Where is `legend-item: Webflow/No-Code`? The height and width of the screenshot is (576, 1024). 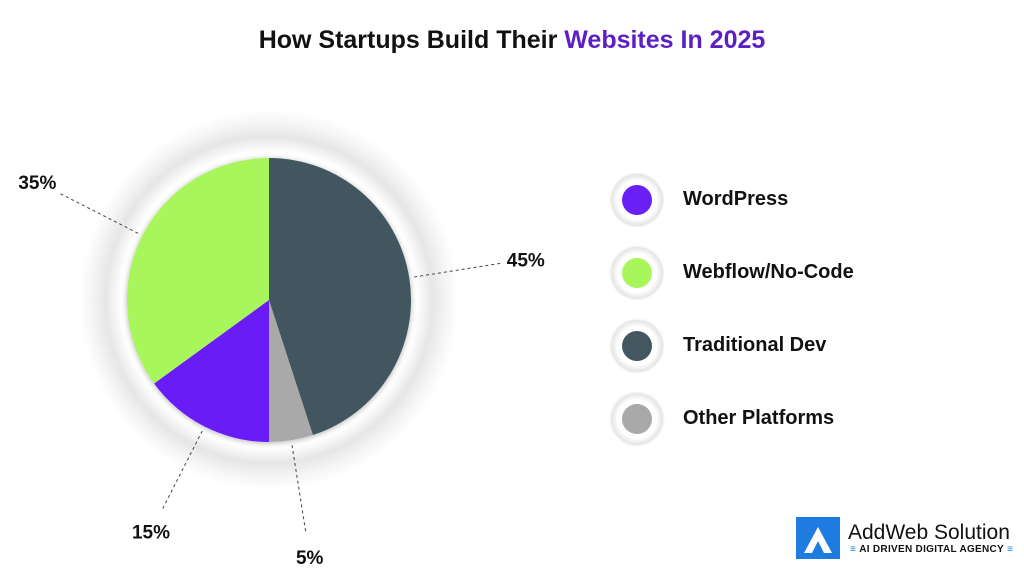
legend-item: Webflow/No-Code is located at coordinates (733, 272).